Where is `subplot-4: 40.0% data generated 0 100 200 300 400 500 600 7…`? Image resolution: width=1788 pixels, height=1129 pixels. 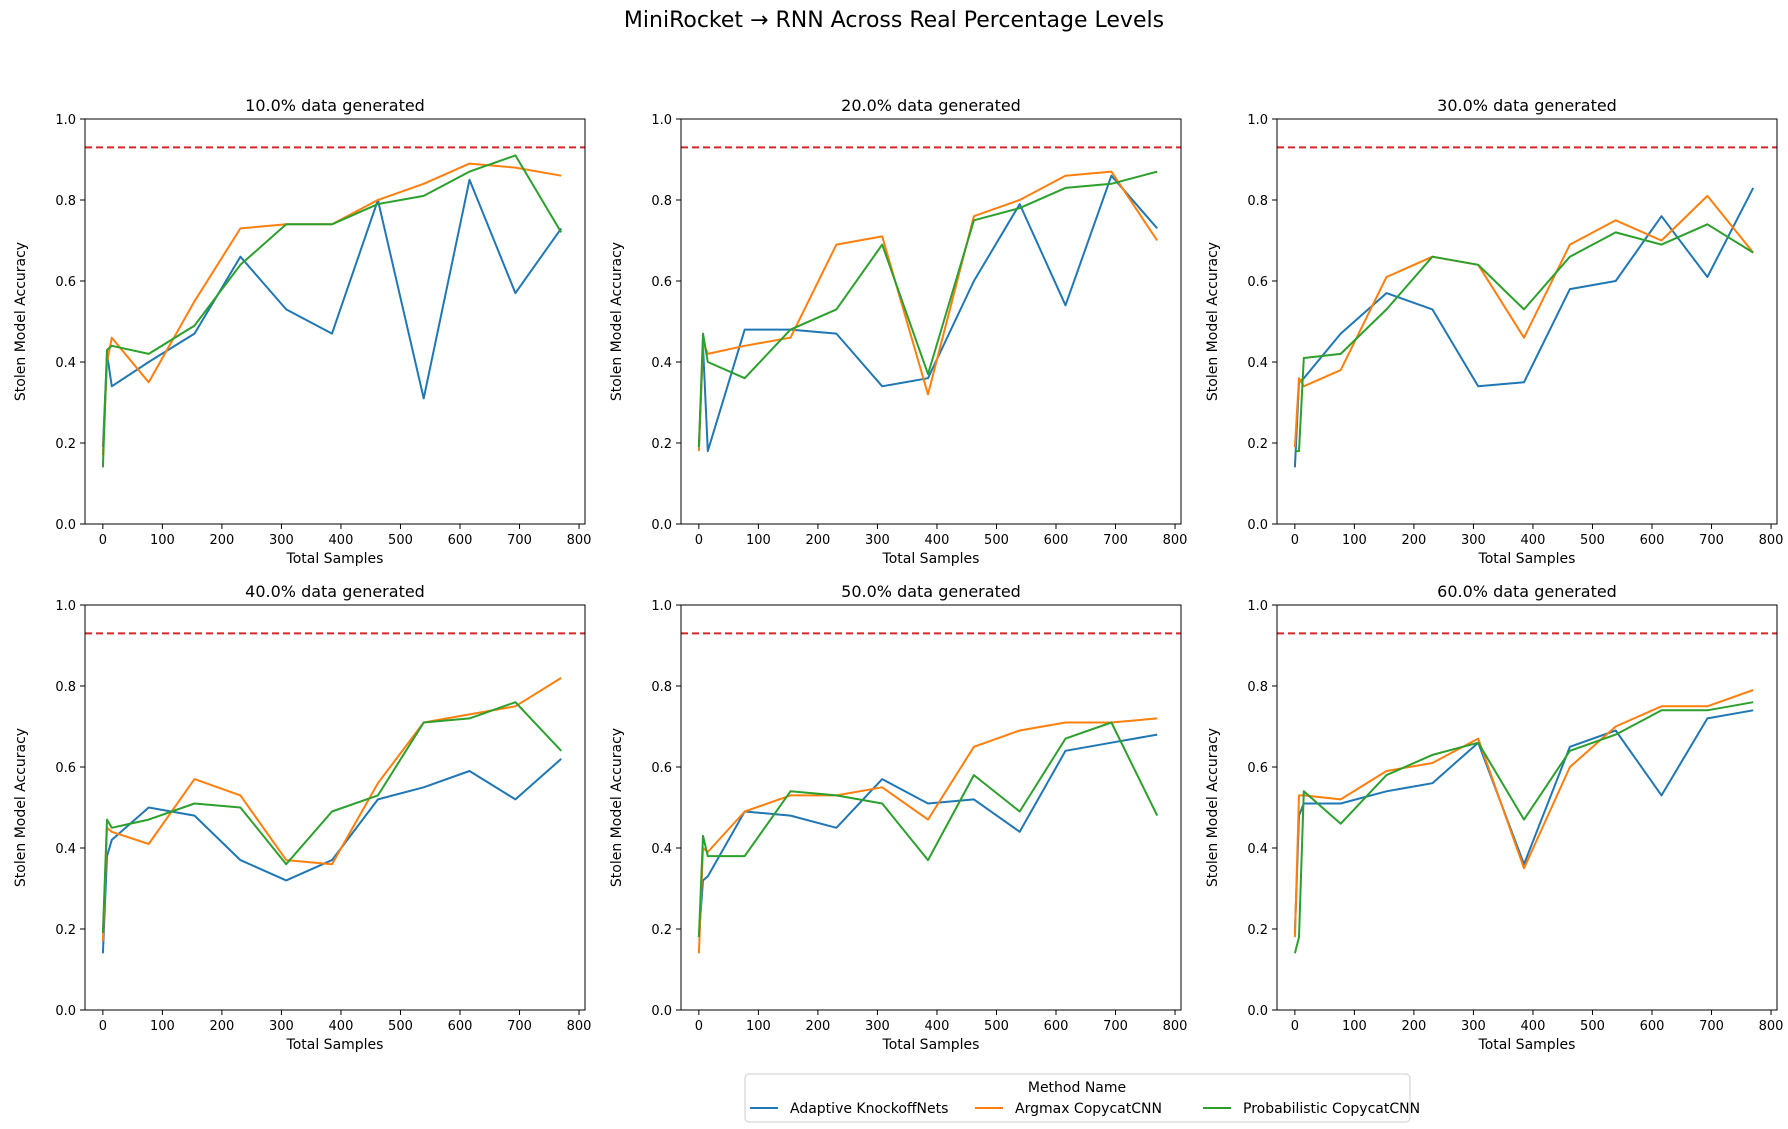
subplot-4: 40.0% data generated 0 100 200 300 400 500 600 7… is located at coordinates (302, 817).